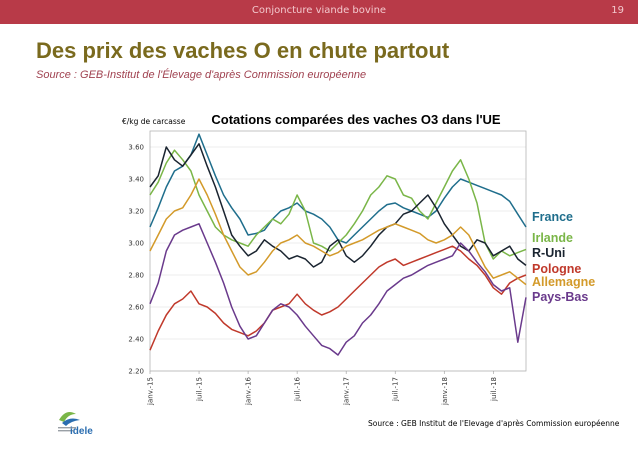 Image resolution: width=638 pixels, height=452 pixels. What do you see at coordinates (445, 391) in the screenshot?
I see `x-tick-label: janv.-18` at bounding box center [445, 391].